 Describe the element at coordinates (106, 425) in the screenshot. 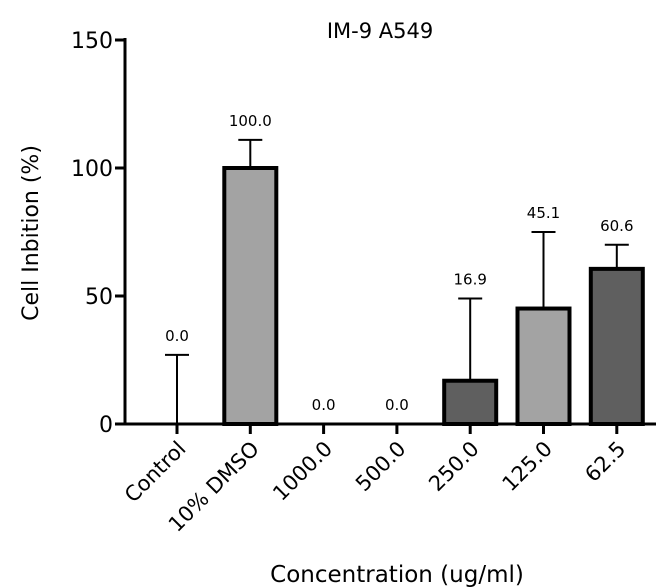

I see `y-tick-label: 0` at that location.